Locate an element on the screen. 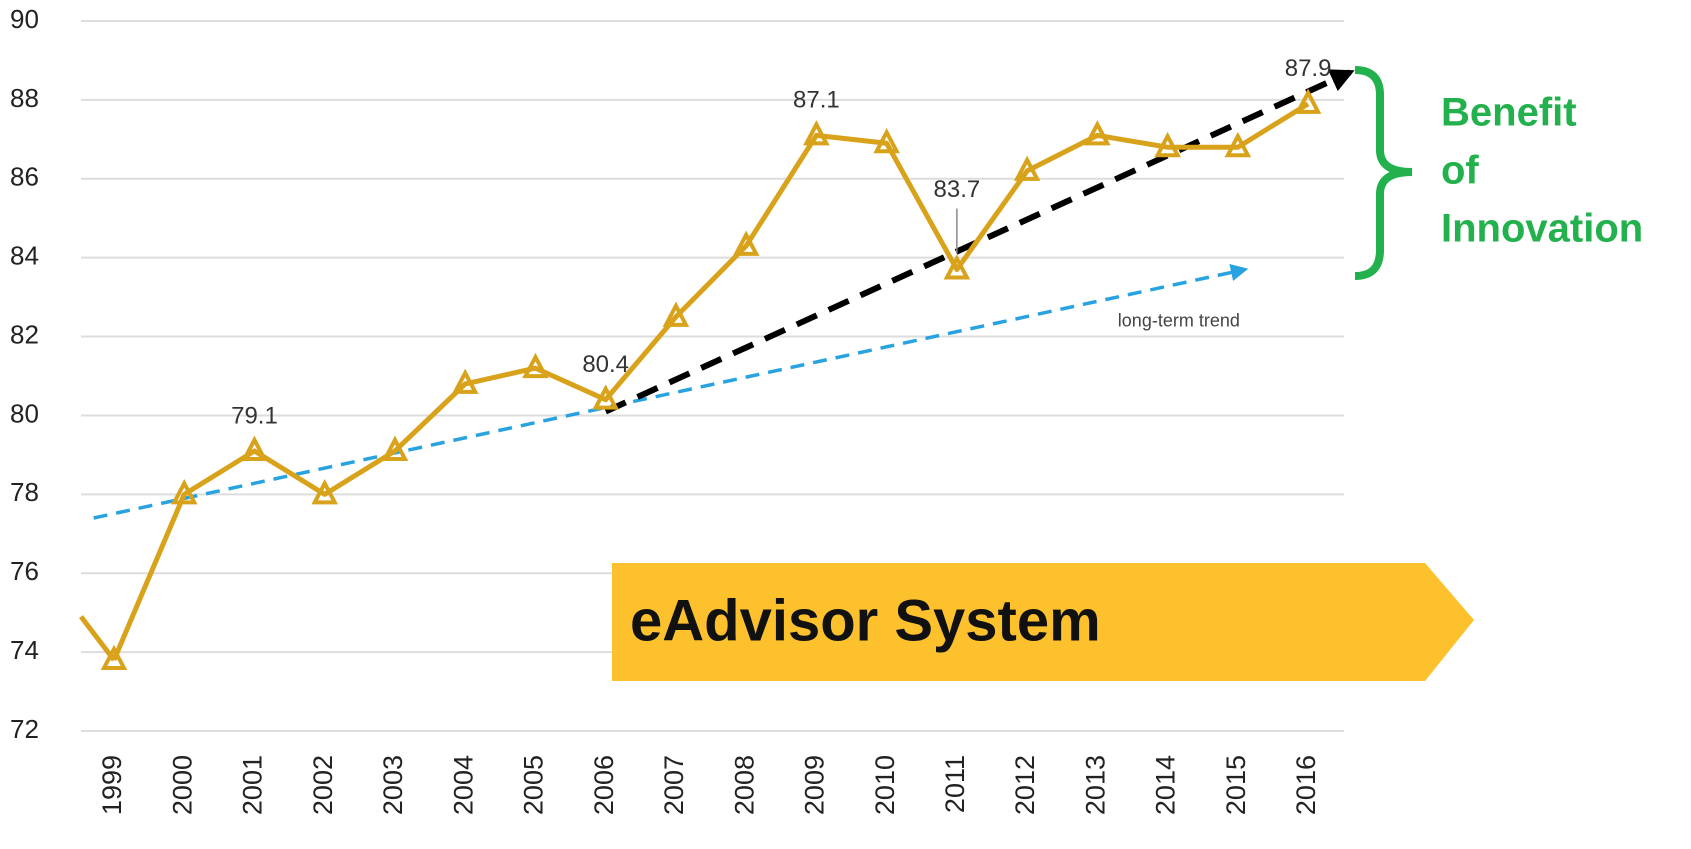  x-tick-label: 2010 is located at coordinates (885, 785).